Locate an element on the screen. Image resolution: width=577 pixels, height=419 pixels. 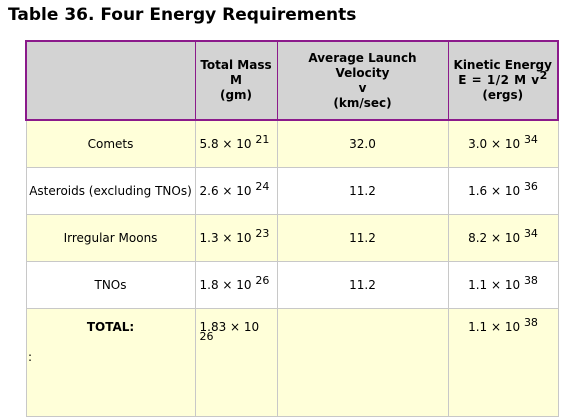
total-mass-value: 1.83 × 10 is located at coordinates (229, 327).